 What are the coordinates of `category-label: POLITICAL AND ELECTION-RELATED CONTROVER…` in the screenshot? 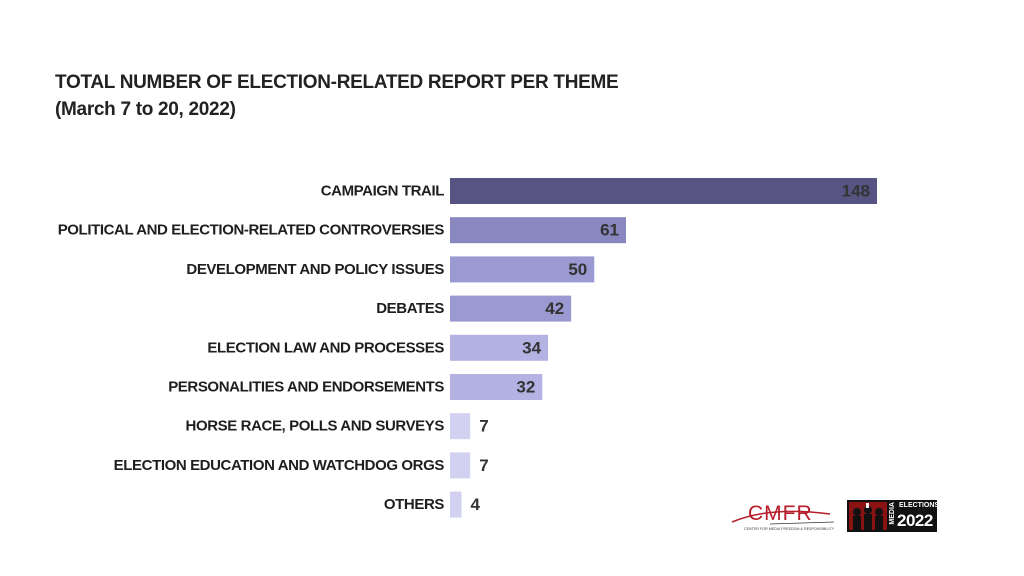 It's located at (251, 230).